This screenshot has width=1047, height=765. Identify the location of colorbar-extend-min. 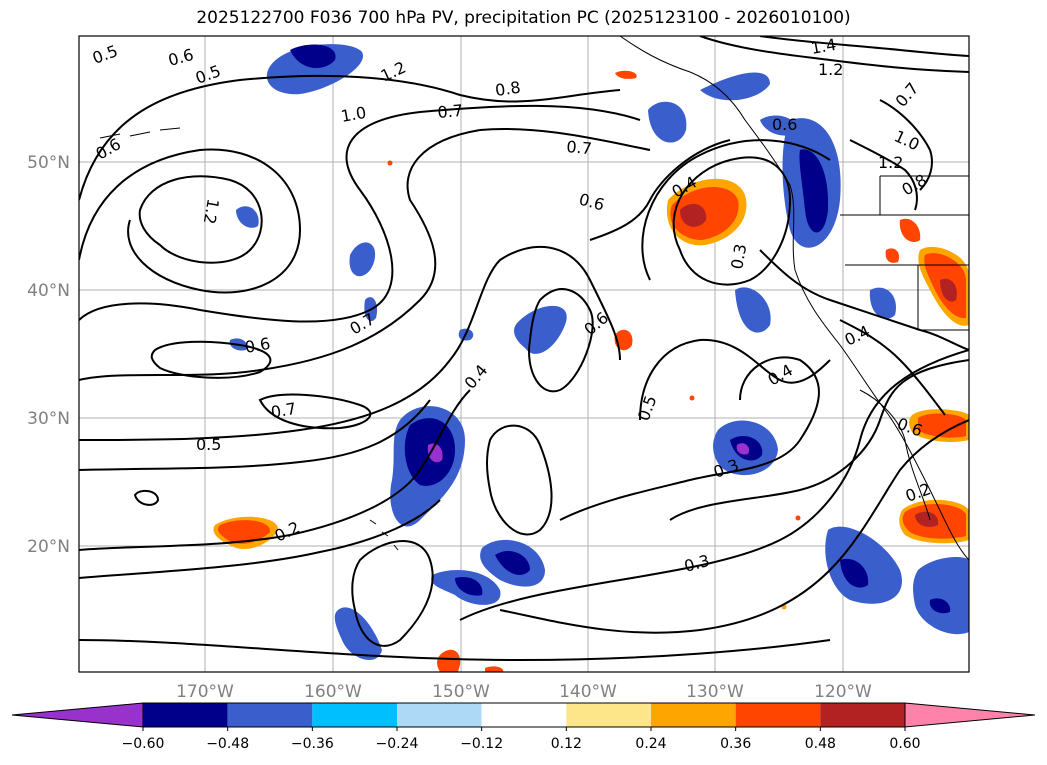
(77, 715).